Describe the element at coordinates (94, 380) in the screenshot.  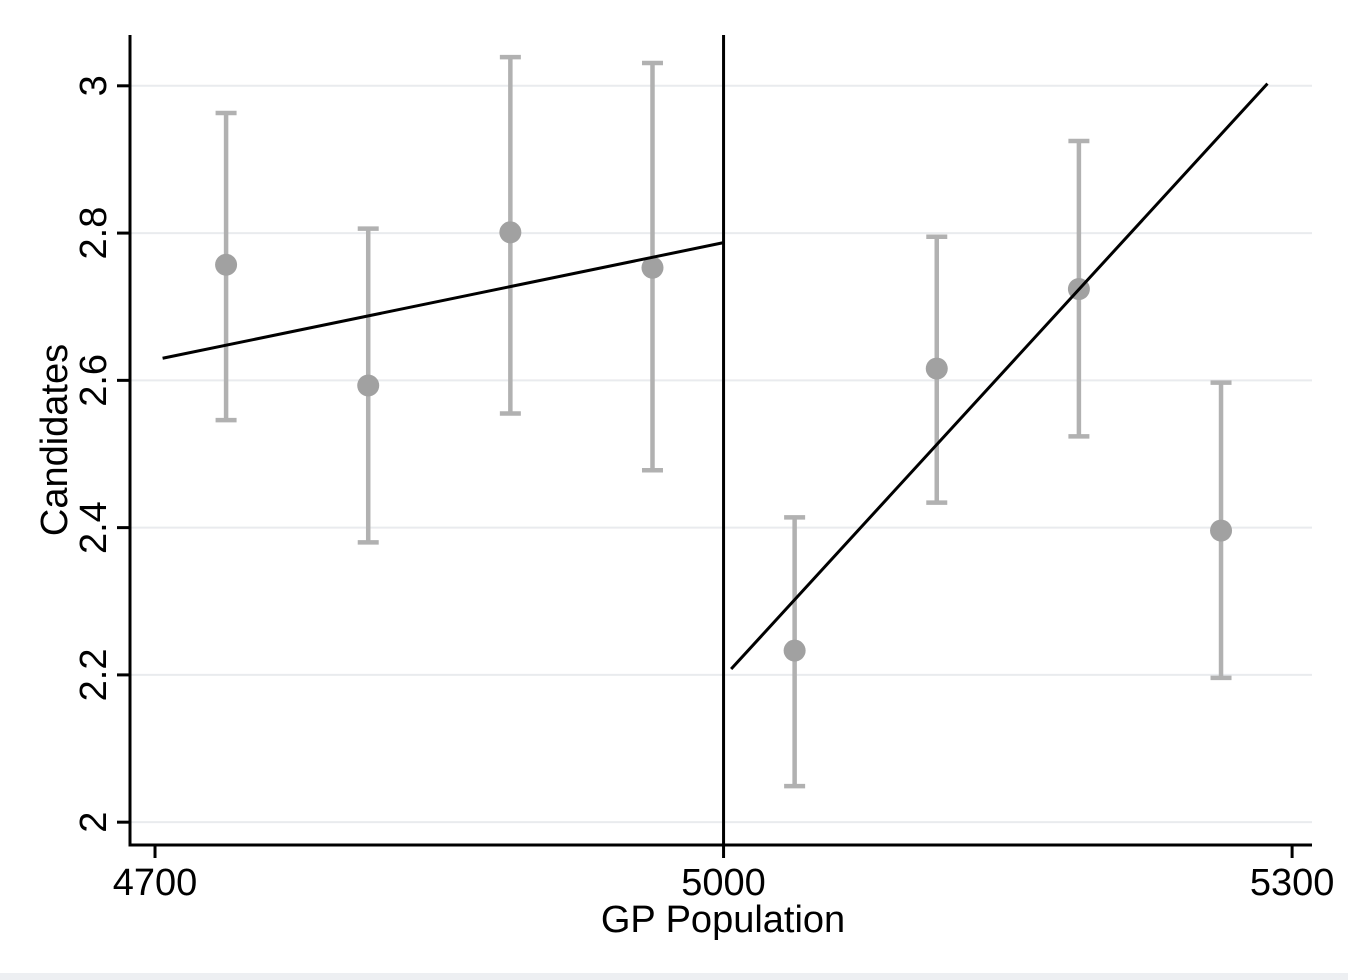
I see `y-tick-label: 2.6` at that location.